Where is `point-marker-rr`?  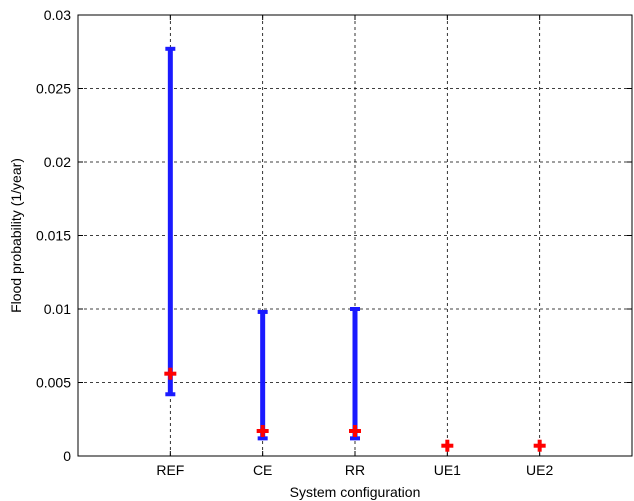
point-marker-rr is located at coordinates (355, 431).